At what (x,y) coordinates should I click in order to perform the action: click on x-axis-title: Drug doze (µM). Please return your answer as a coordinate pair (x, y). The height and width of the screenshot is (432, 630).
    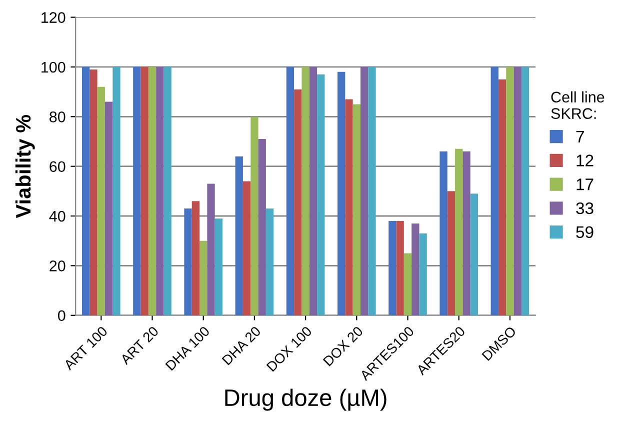
    Looking at the image, I should click on (305, 399).